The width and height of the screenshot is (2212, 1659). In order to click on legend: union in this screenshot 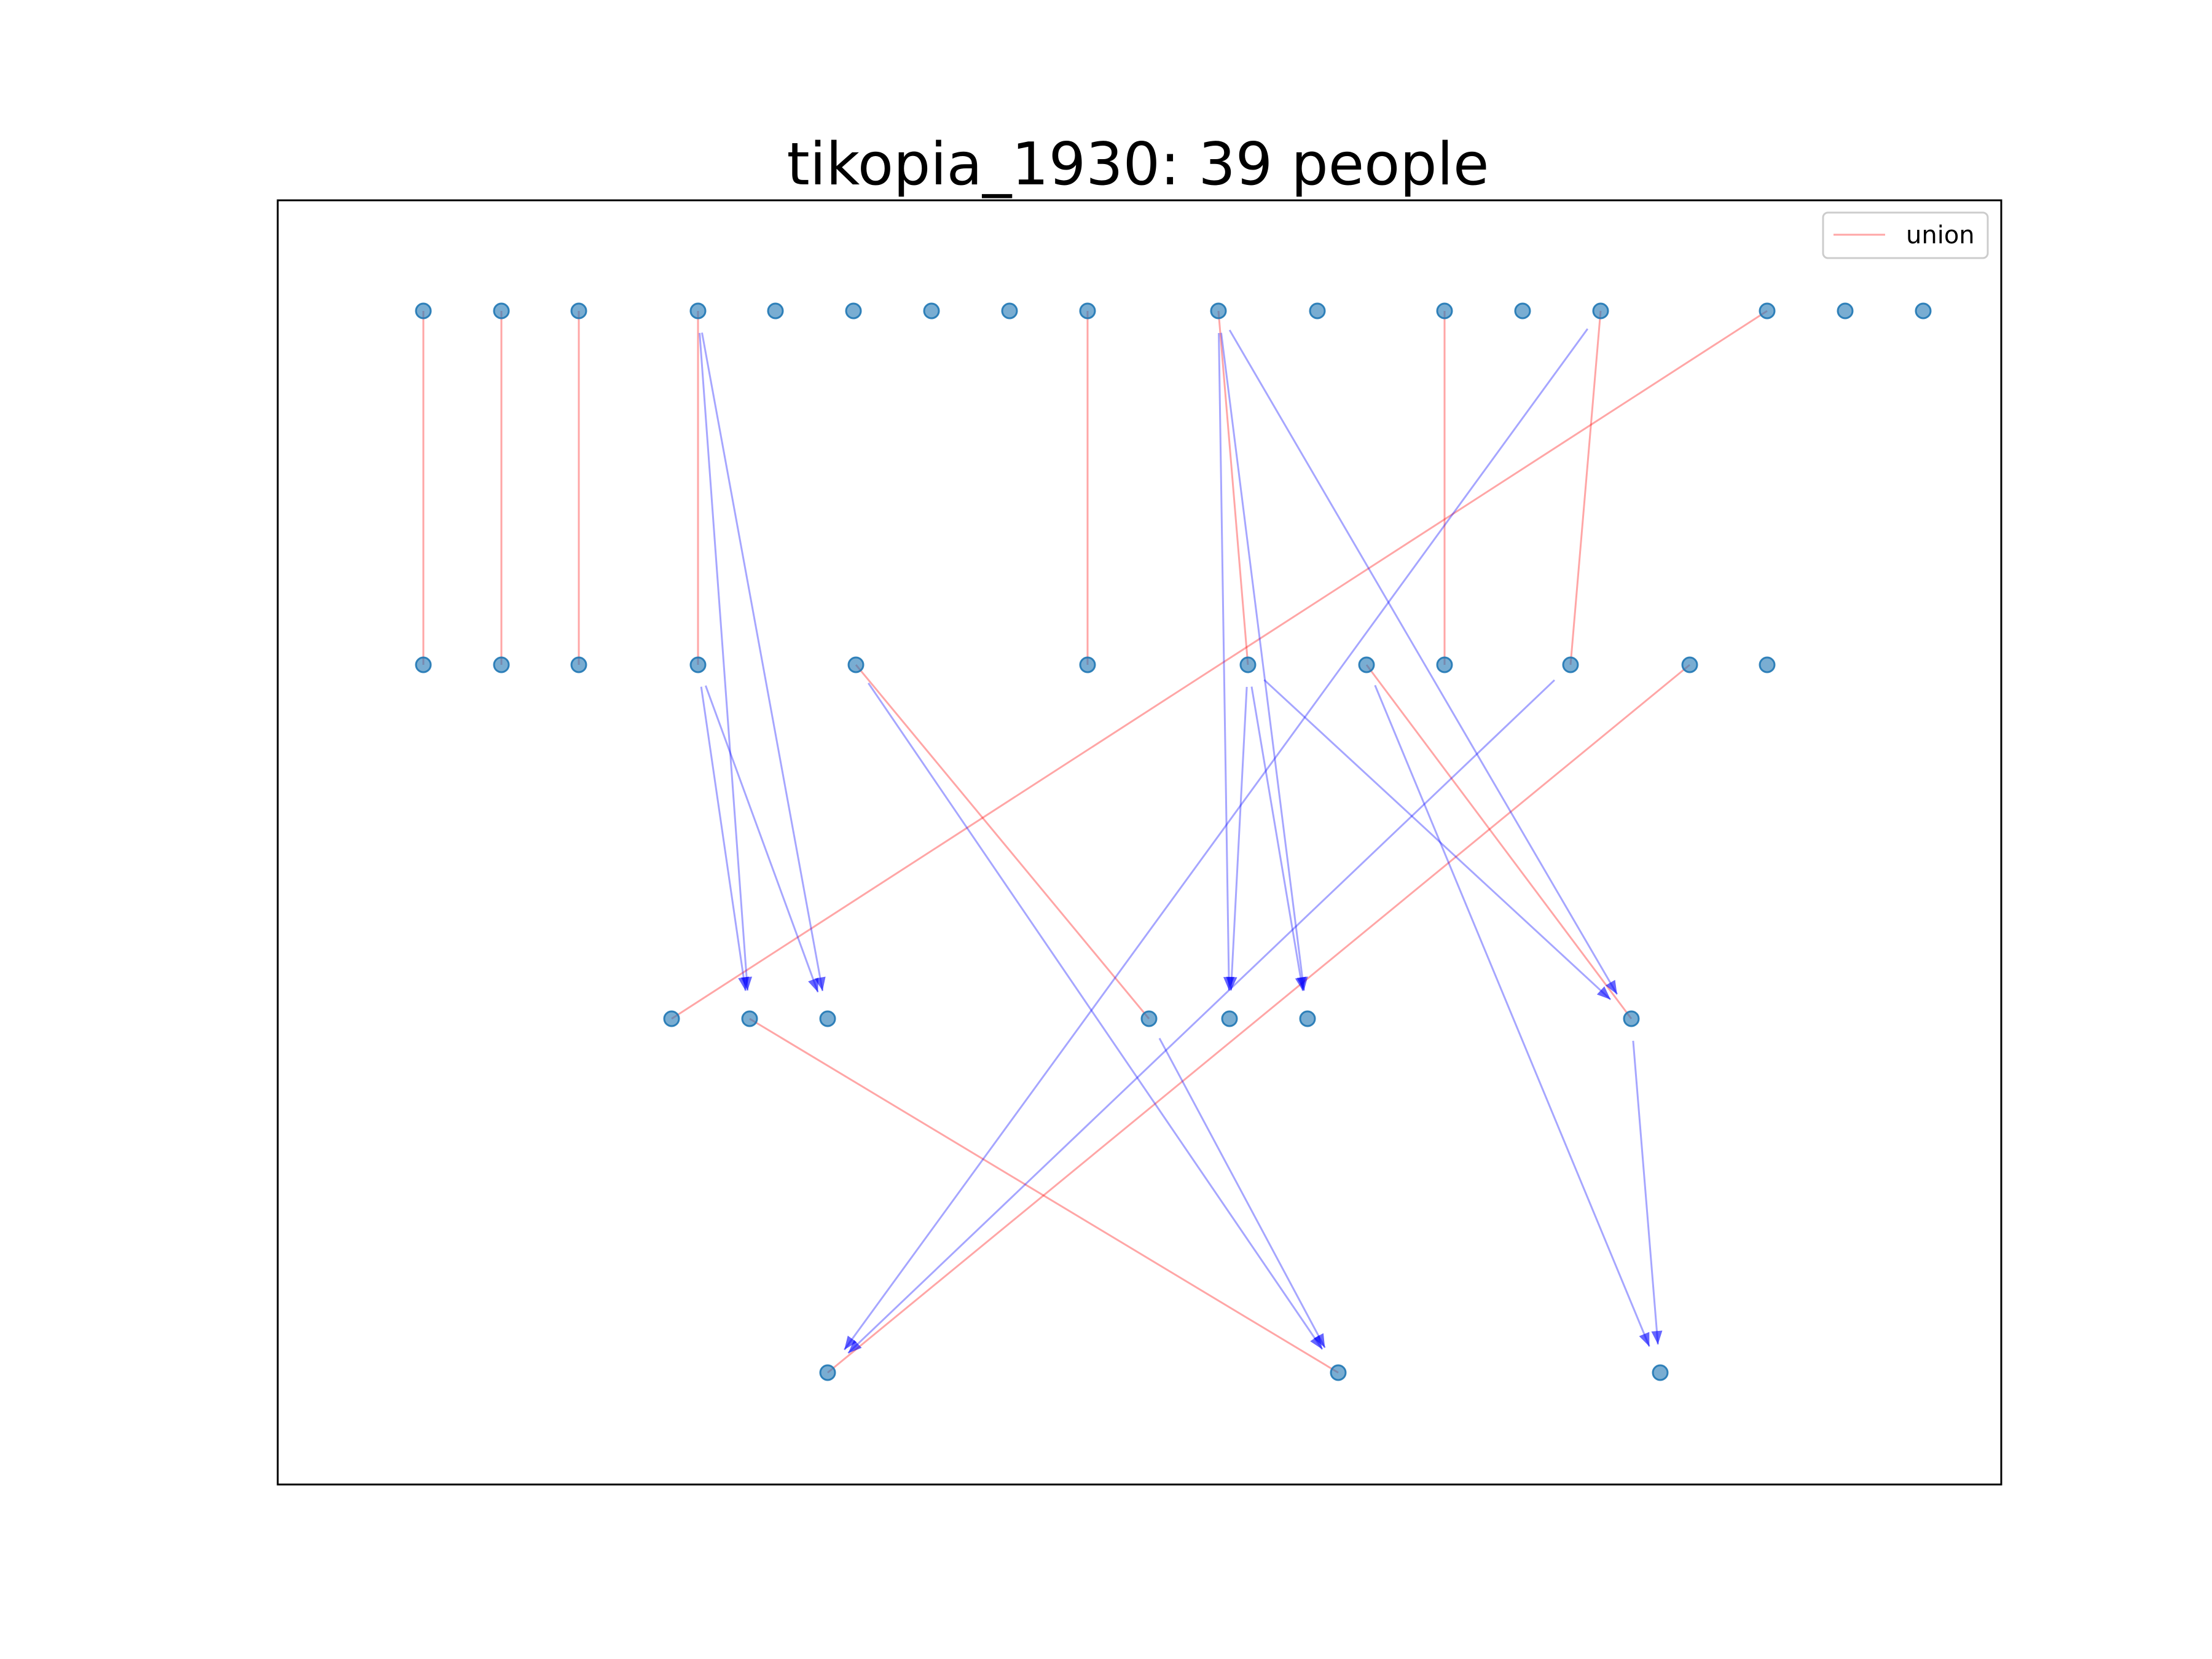, I will do `click(1905, 235)`.